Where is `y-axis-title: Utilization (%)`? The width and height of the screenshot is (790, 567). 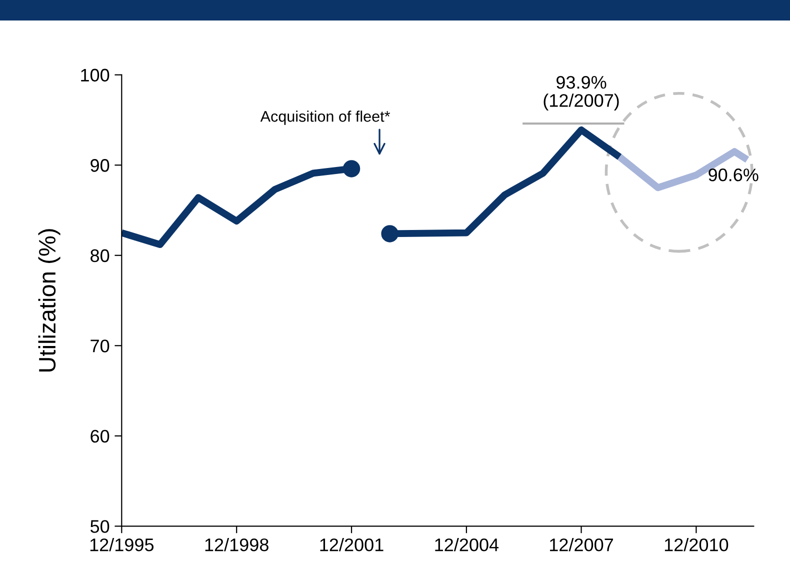
y-axis-title: Utilization (%) is located at coordinates (49, 300).